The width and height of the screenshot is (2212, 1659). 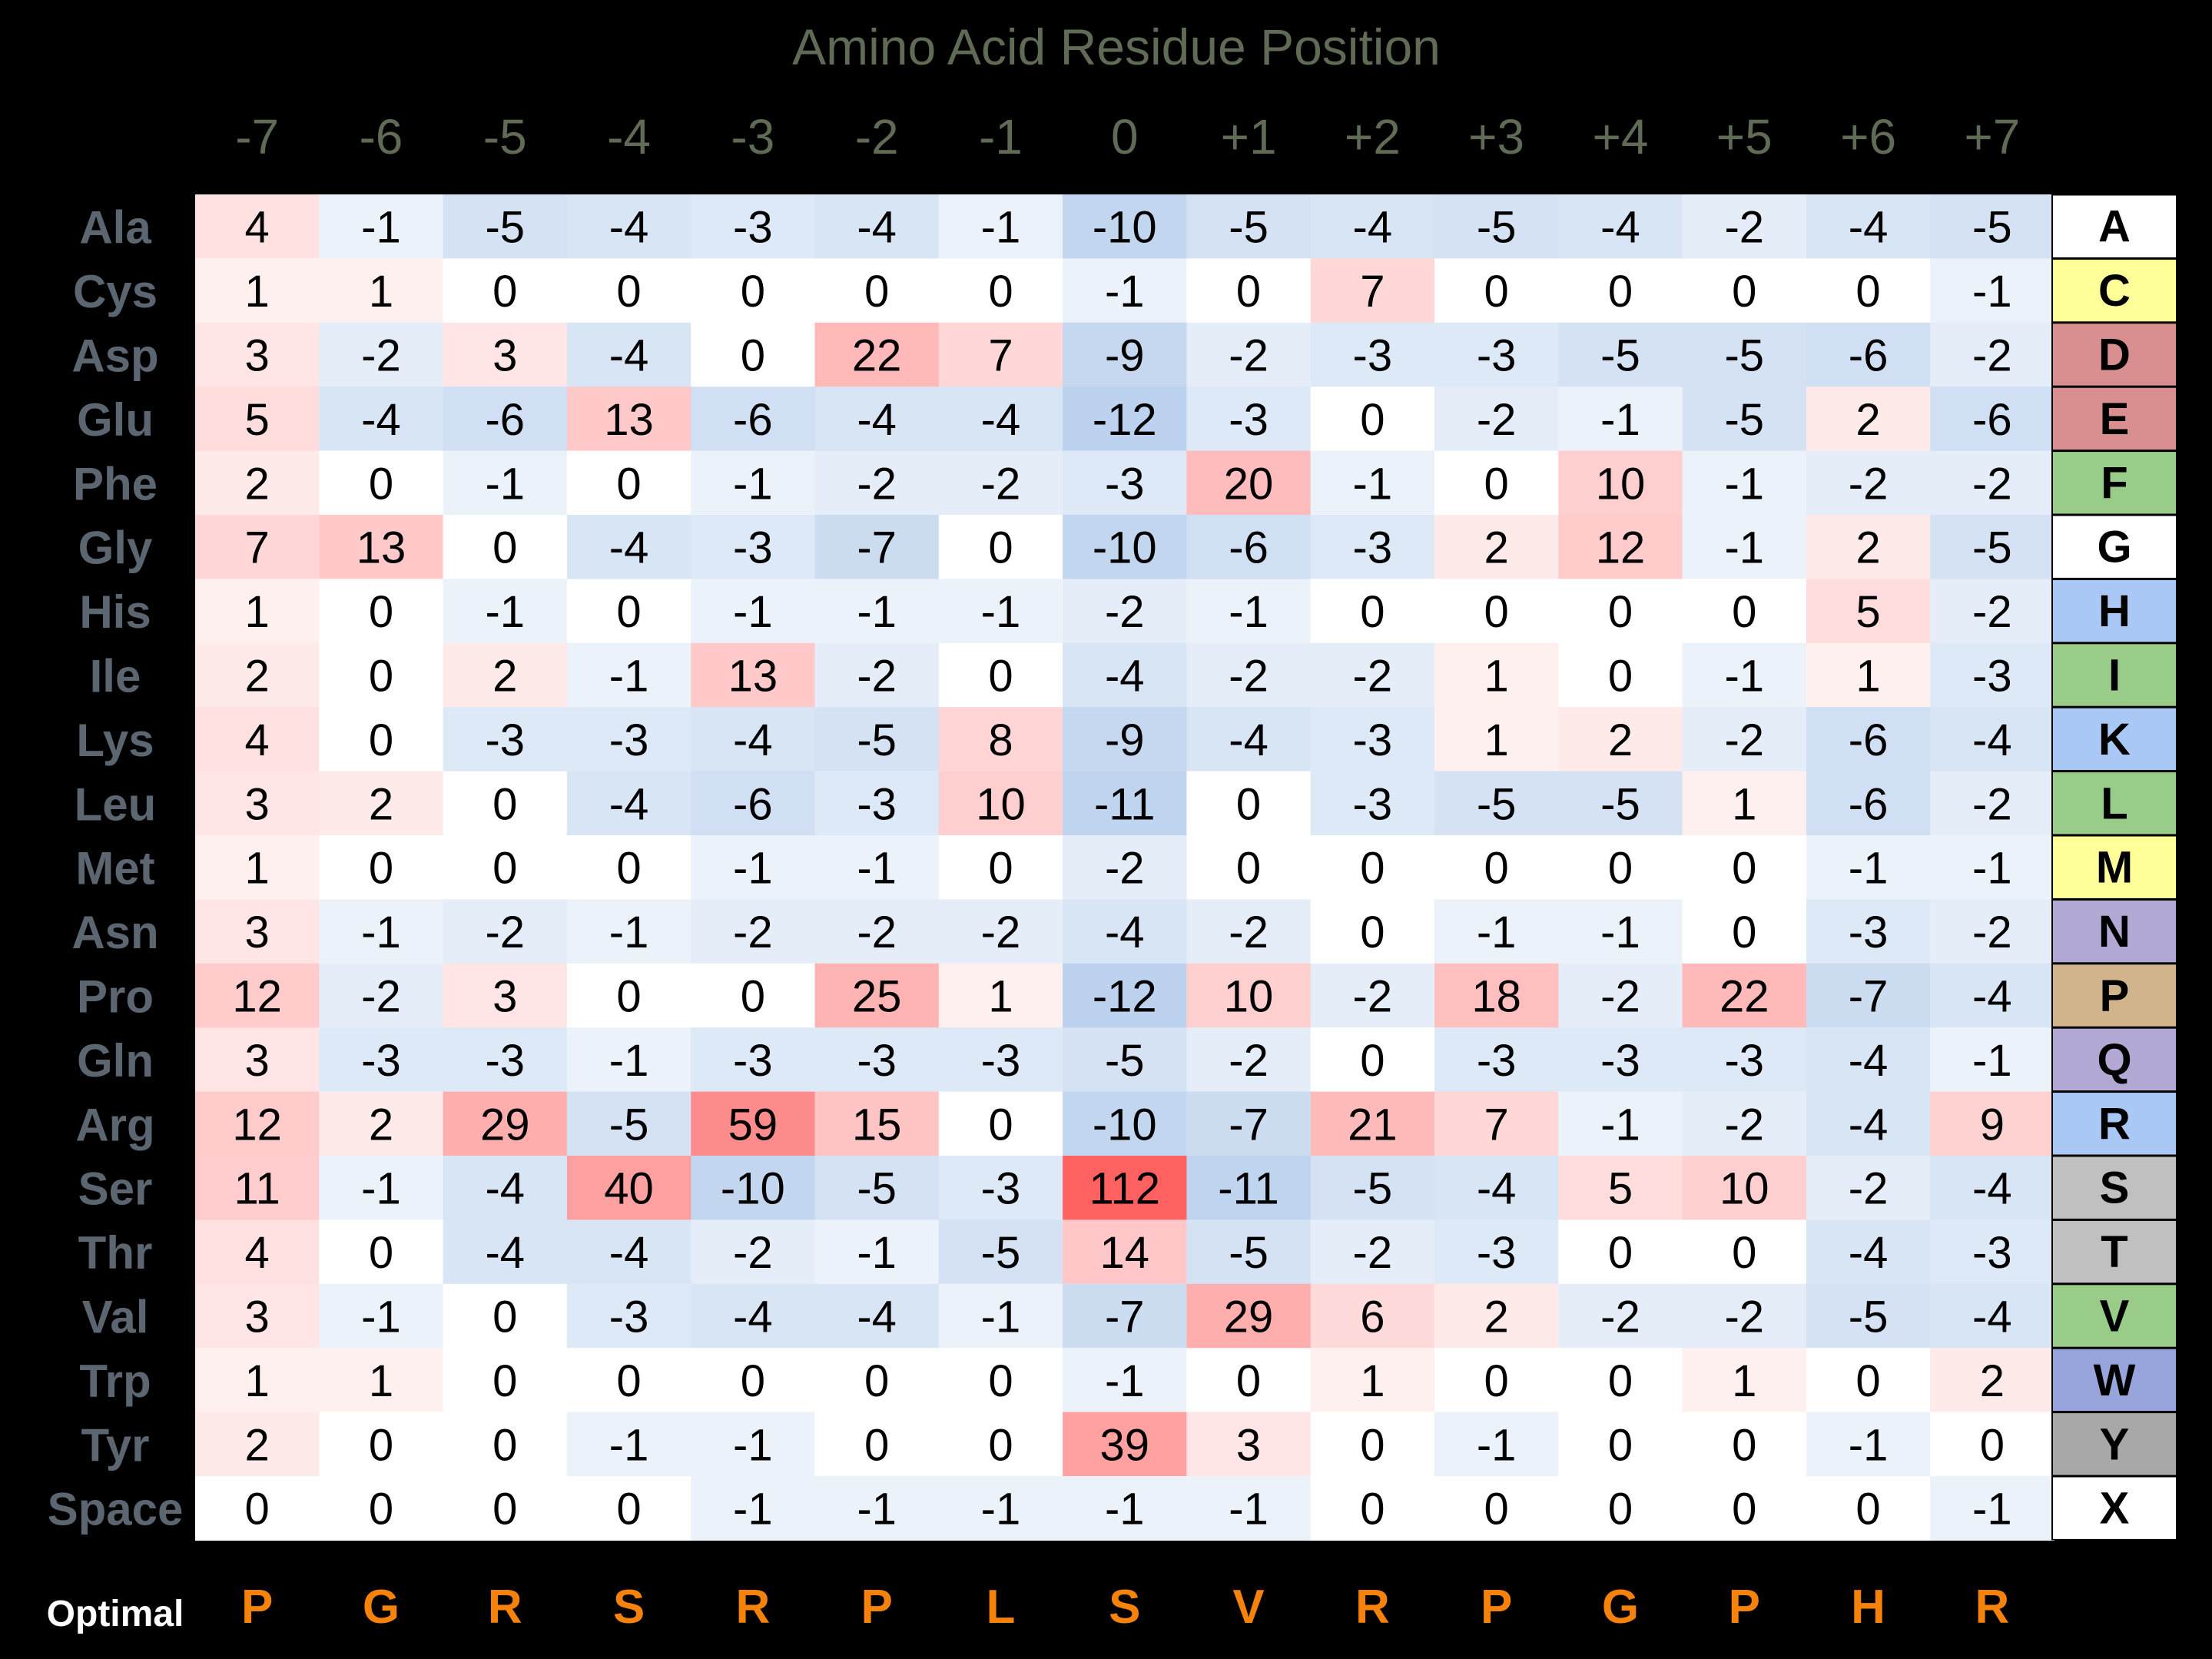 I want to click on cell-value: -11, so click(x=1125, y=804).